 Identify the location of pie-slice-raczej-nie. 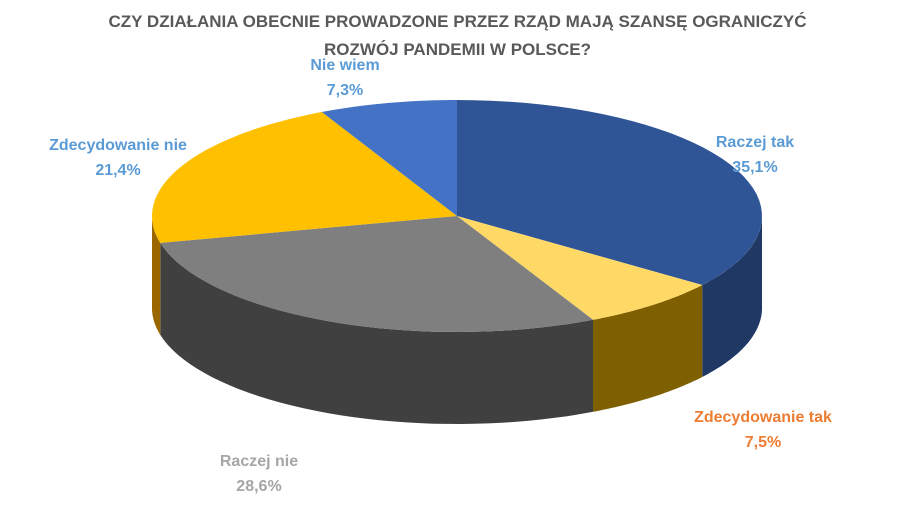
(377, 274).